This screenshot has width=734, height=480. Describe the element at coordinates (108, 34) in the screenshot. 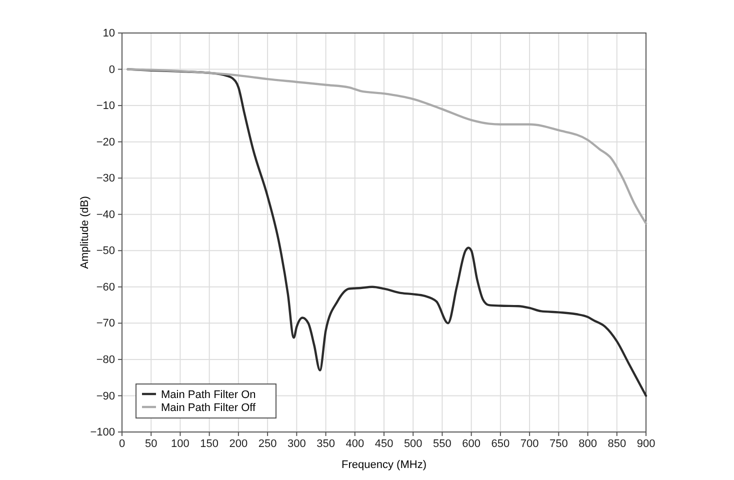

I see `y-tick-label: 10` at that location.